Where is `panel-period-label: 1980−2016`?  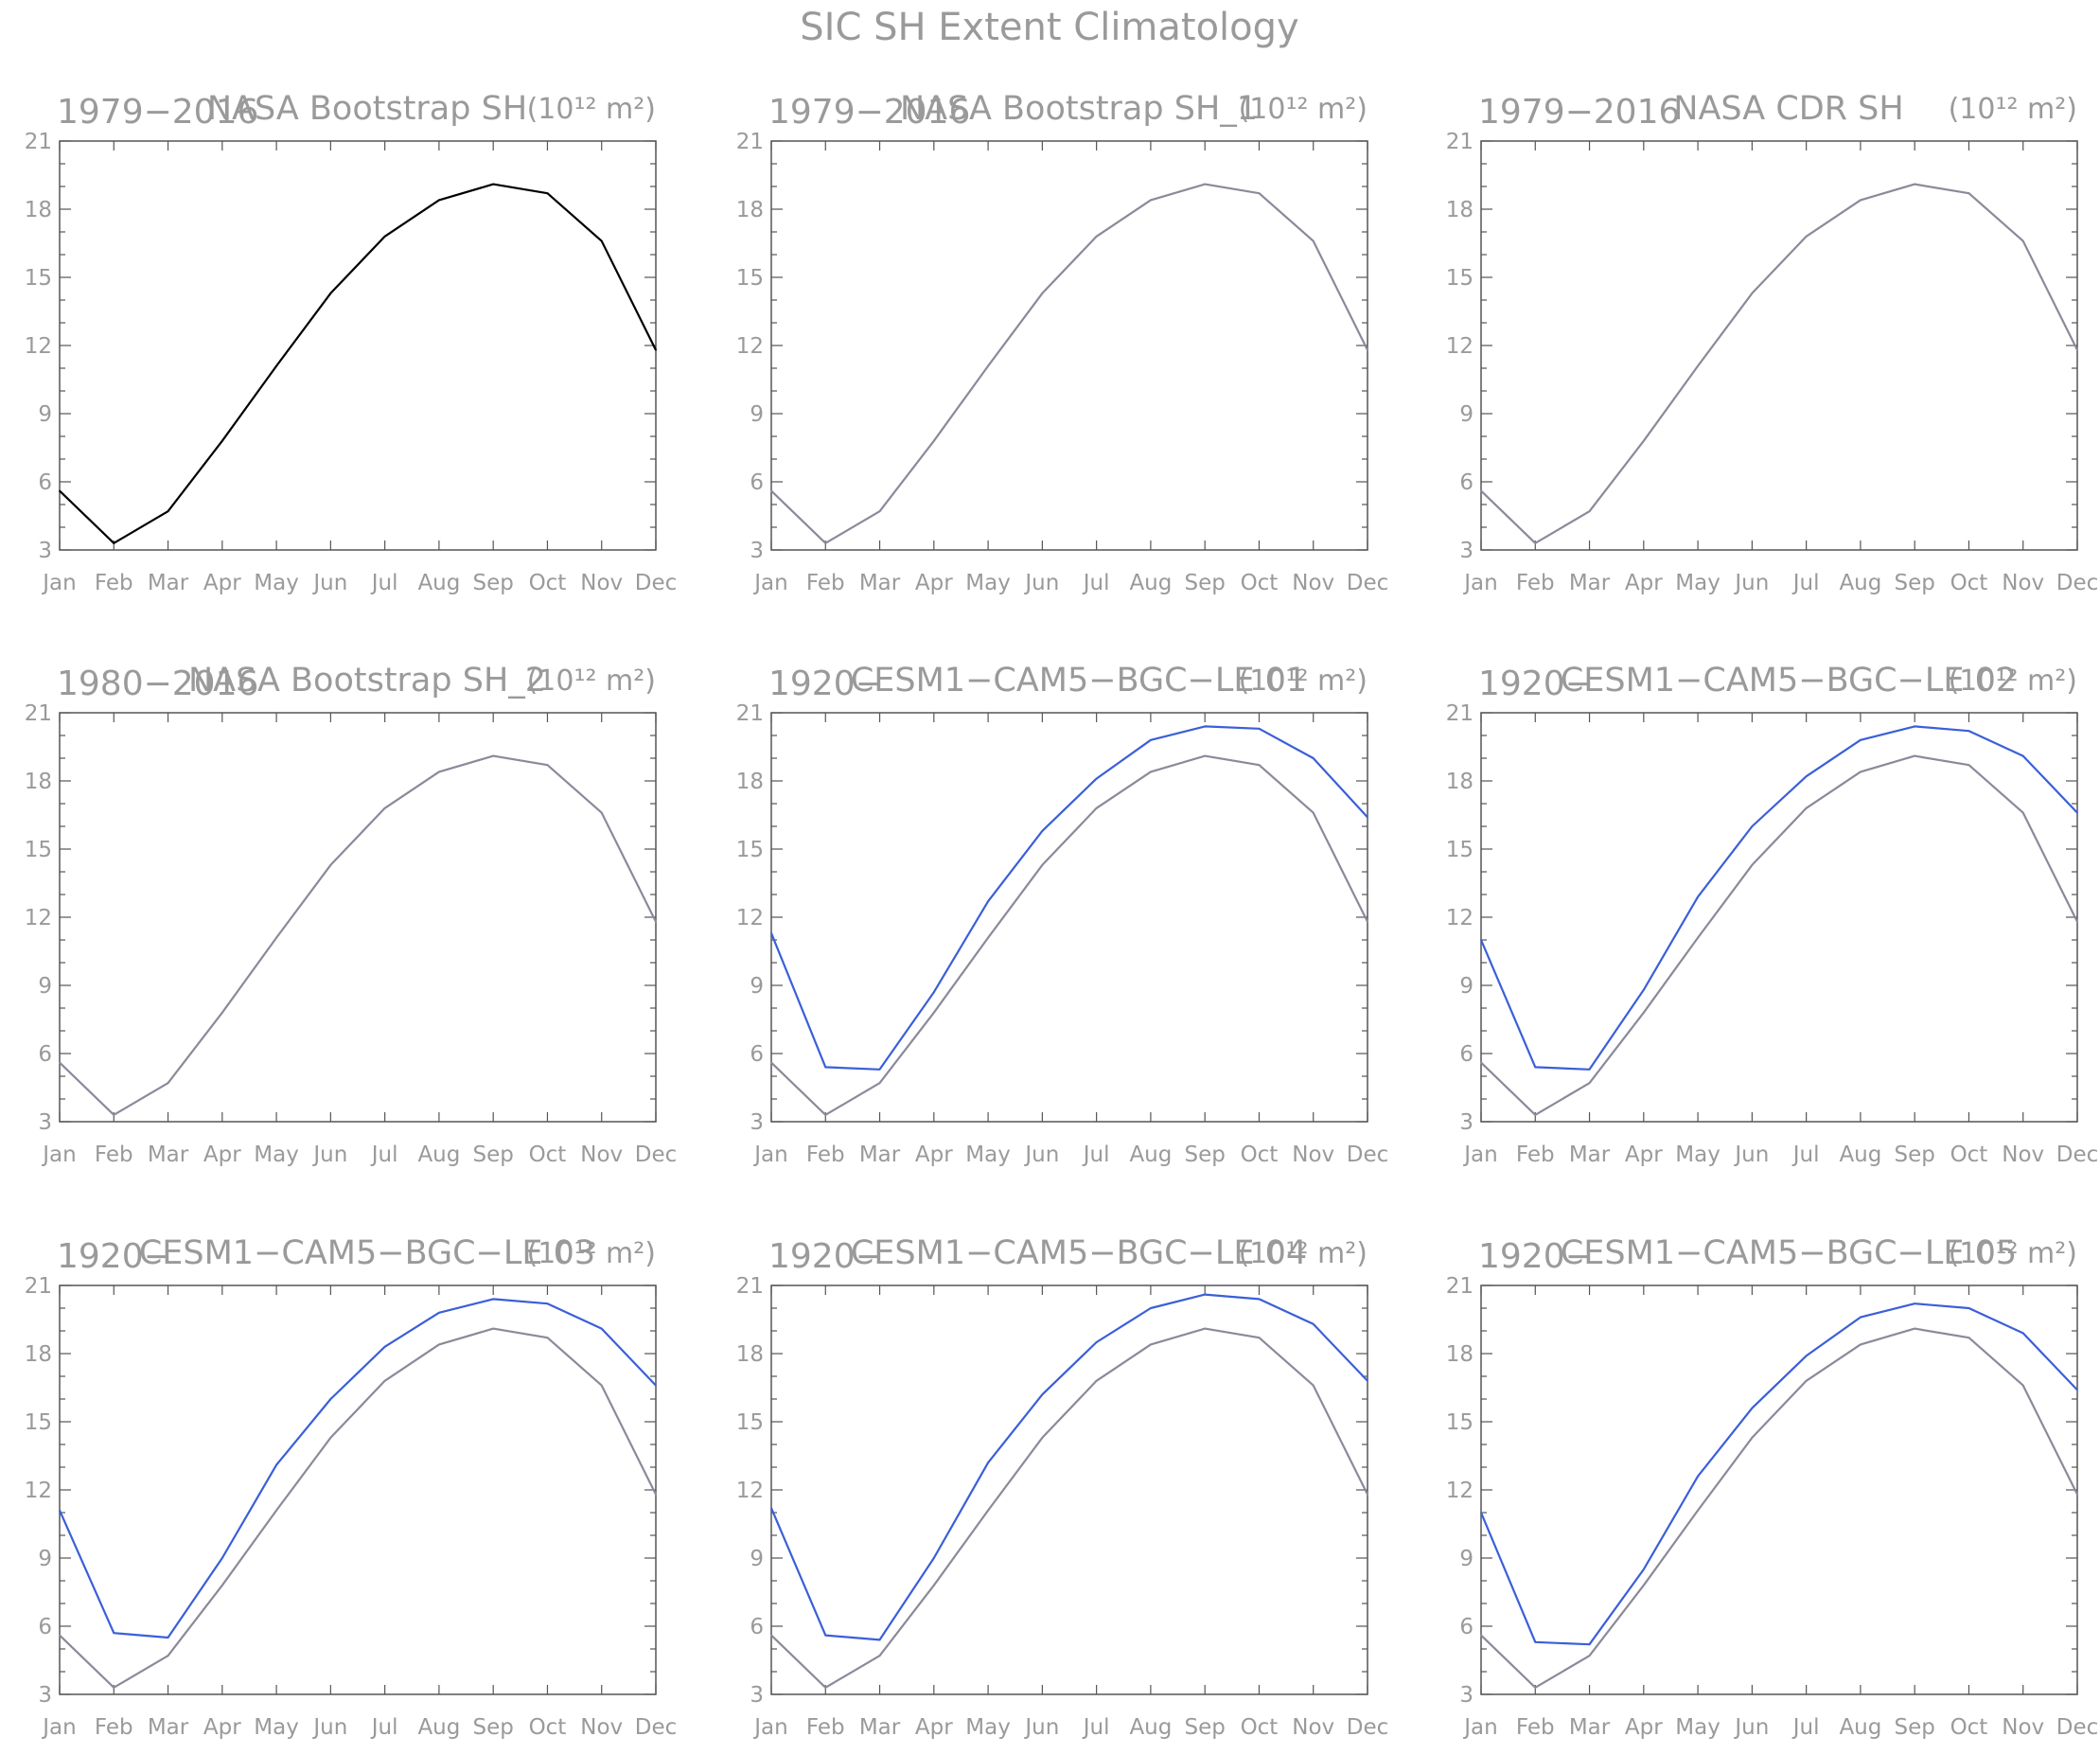 panel-period-label: 1980−2016 is located at coordinates (157, 683).